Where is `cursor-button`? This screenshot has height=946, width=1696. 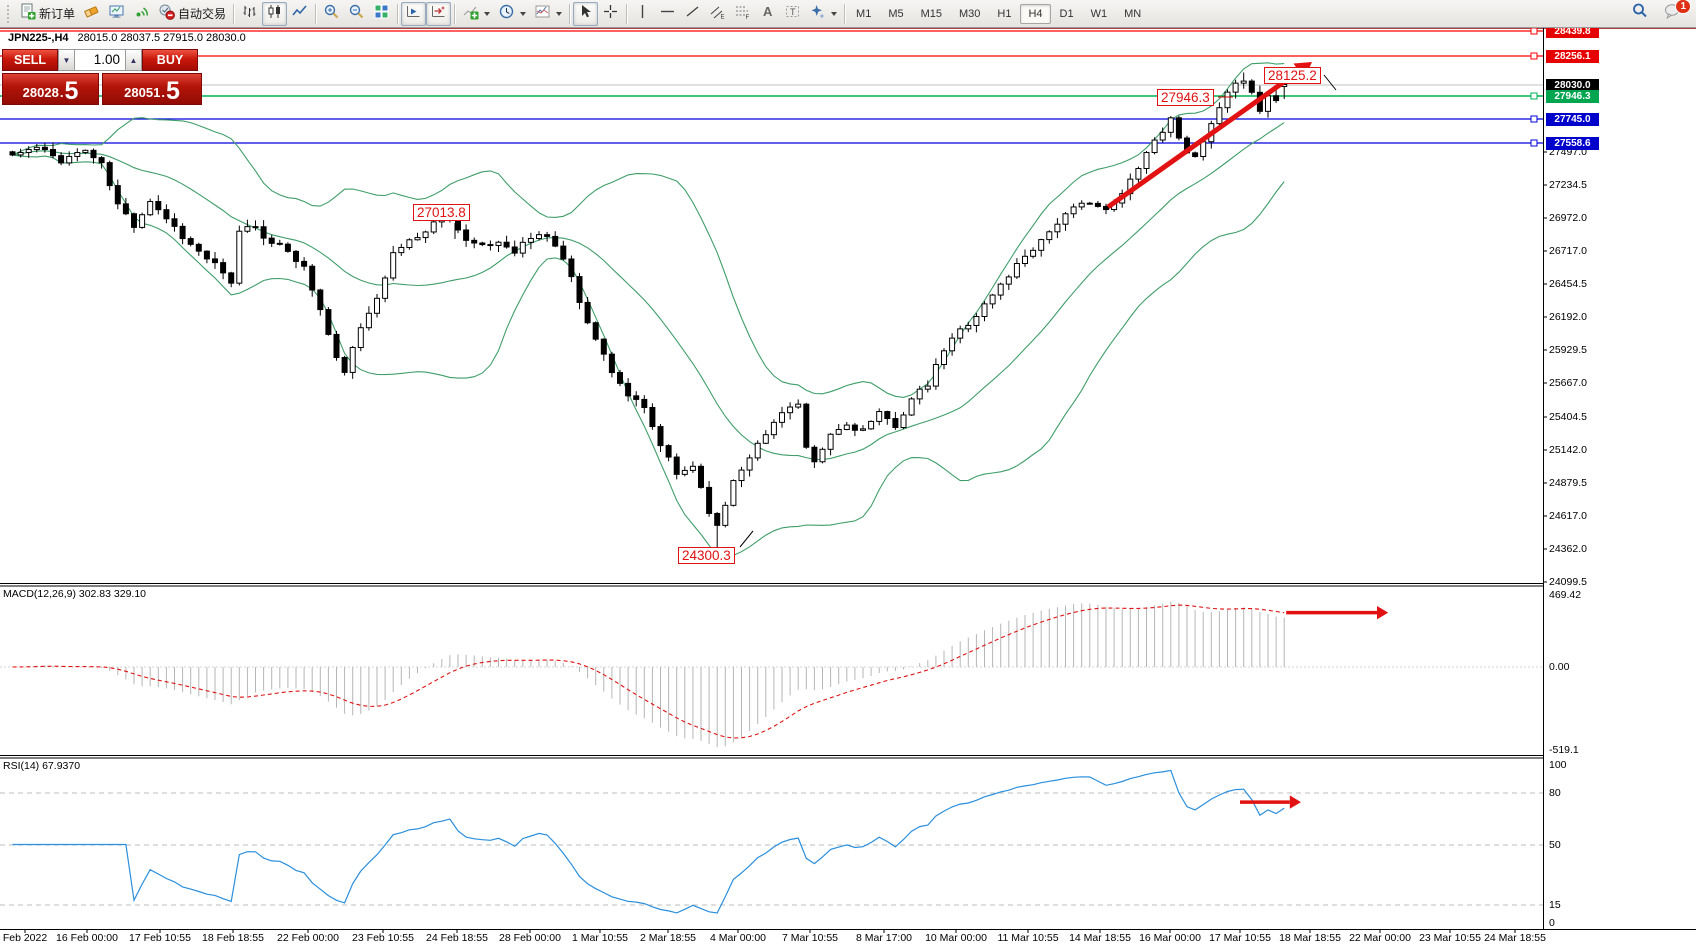 cursor-button is located at coordinates (586, 13).